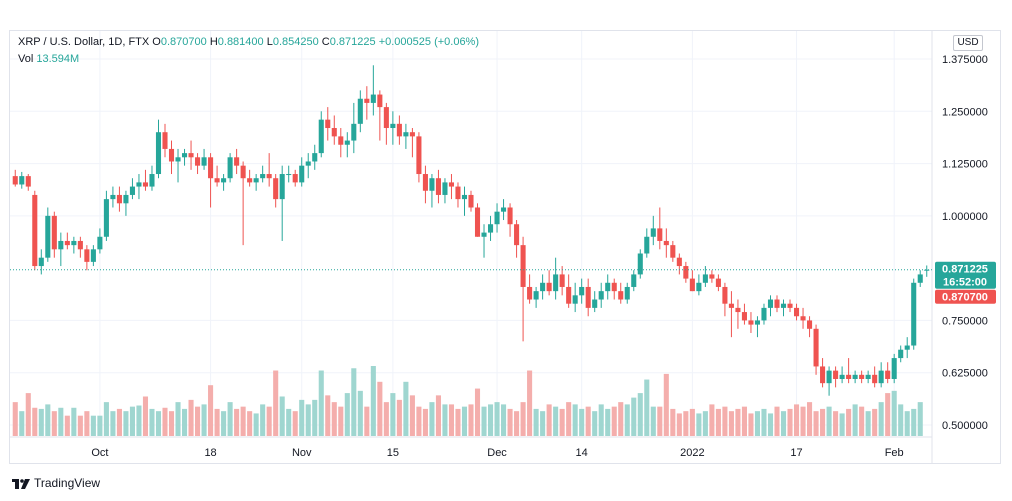 The height and width of the screenshot is (501, 1012). Describe the element at coordinates (965, 217) in the screenshot. I see `y-axis-tick-label: 1.000000` at that location.